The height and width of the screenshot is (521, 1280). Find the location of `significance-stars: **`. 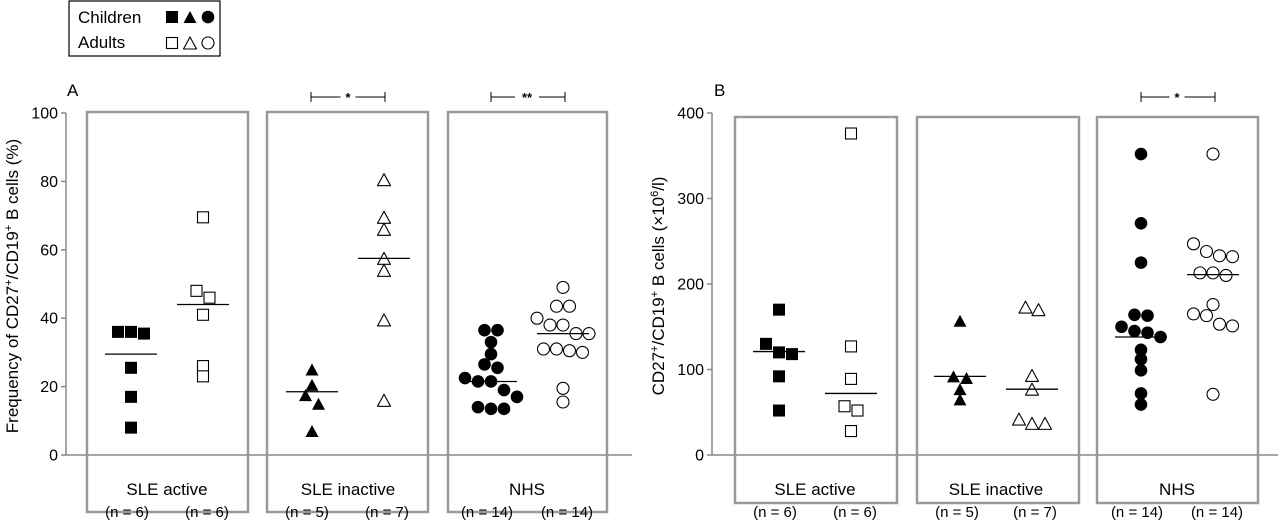

significance-stars: ** is located at coordinates (527, 97).